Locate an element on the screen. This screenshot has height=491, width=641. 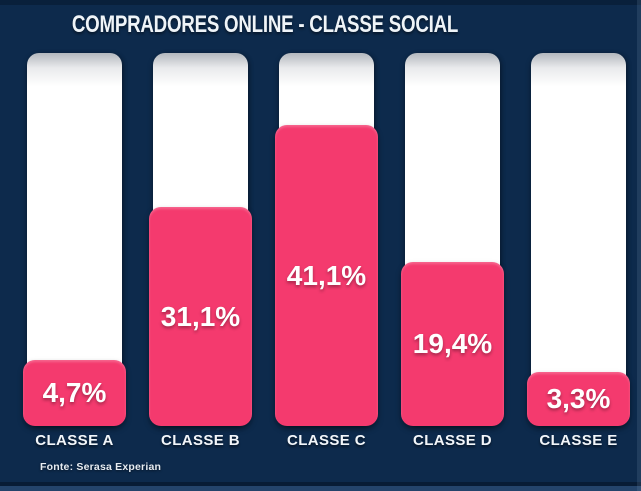
bar-column-classe-b: 31,1% CLASSE B is located at coordinates (200, 251).